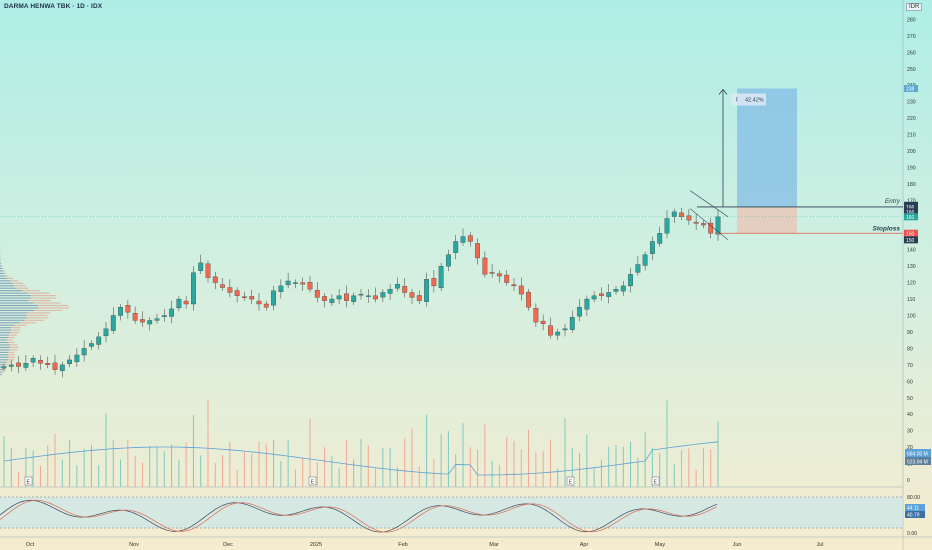 Image resolution: width=932 pixels, height=550 pixels. What do you see at coordinates (914, 7) in the screenshot?
I see `currency-label: IDR` at bounding box center [914, 7].